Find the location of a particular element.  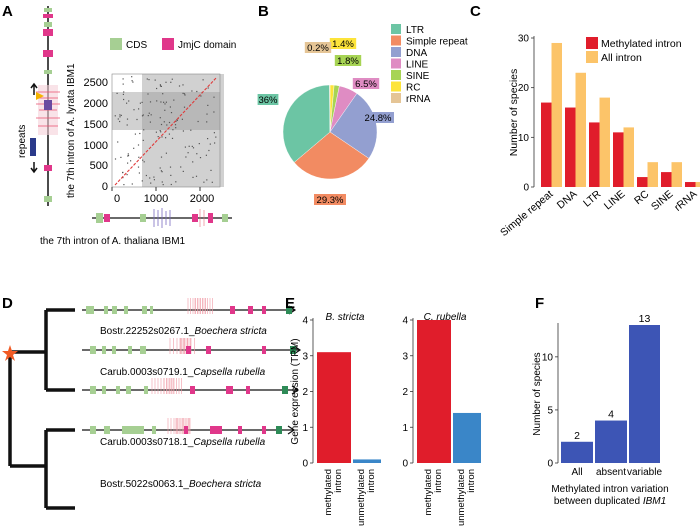

e-xtick: unmethylated is located at coordinates (461, 497).